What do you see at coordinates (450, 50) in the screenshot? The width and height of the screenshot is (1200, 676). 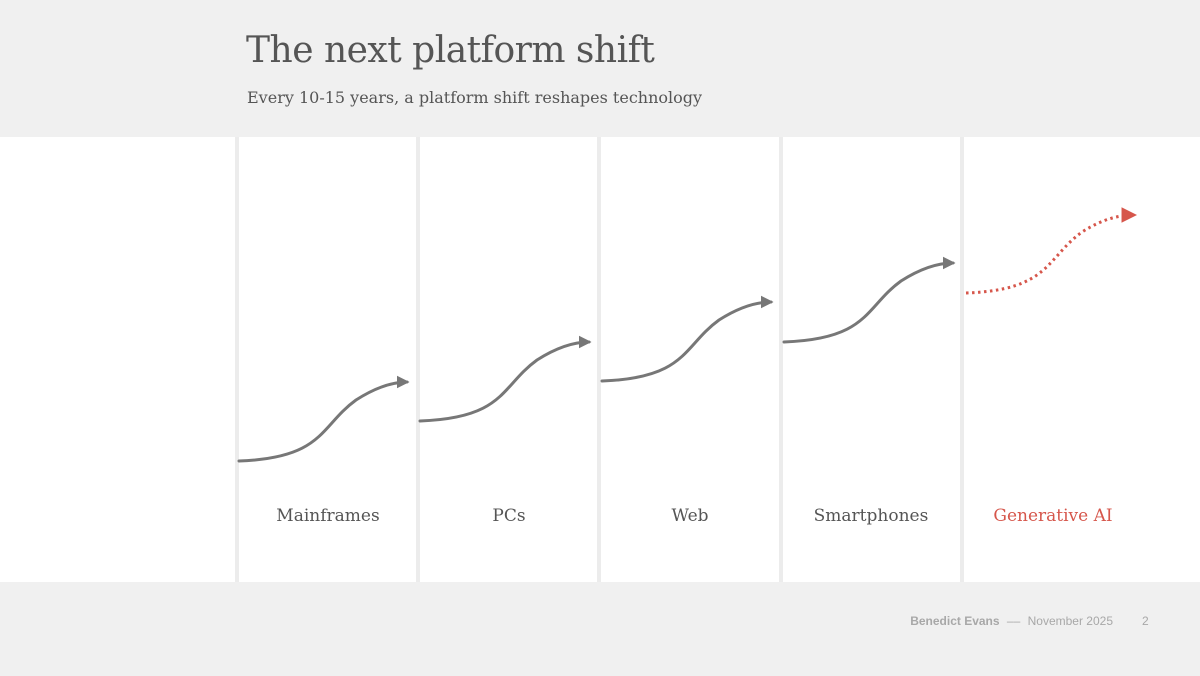 I see `slide-title: The next platform shift` at bounding box center [450, 50].